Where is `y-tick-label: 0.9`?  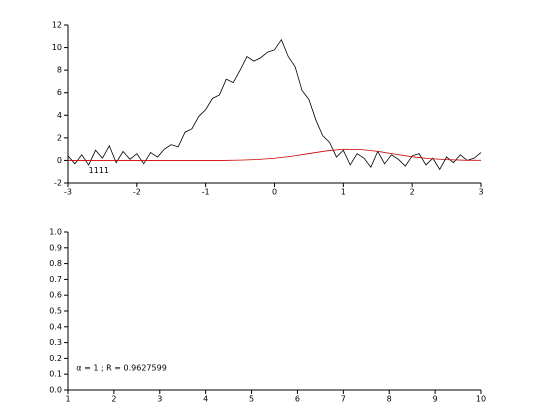
y-tick-label: 0.9 is located at coordinates (55, 247).